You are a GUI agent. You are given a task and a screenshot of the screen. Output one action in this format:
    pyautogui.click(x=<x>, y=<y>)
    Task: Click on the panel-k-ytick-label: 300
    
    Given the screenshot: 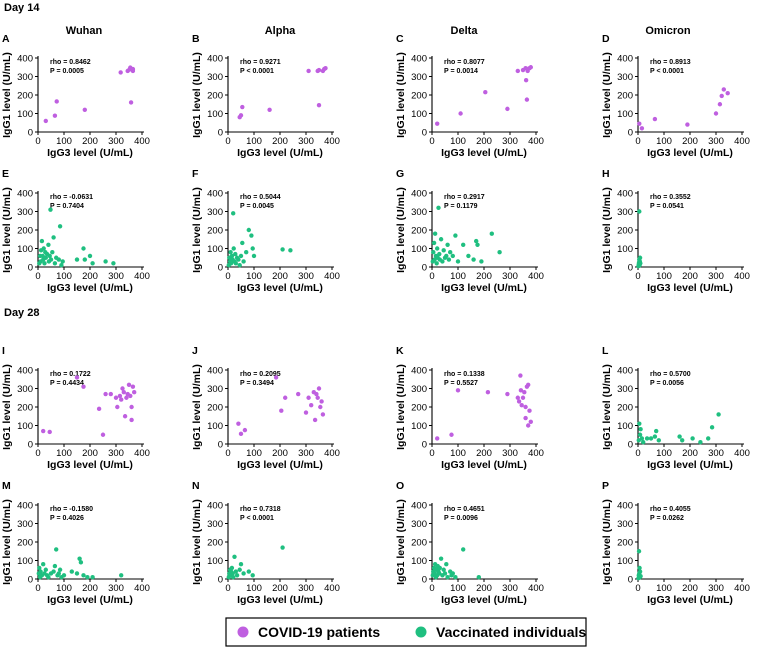 What is the action you would take?
    pyautogui.click(x=419, y=389)
    